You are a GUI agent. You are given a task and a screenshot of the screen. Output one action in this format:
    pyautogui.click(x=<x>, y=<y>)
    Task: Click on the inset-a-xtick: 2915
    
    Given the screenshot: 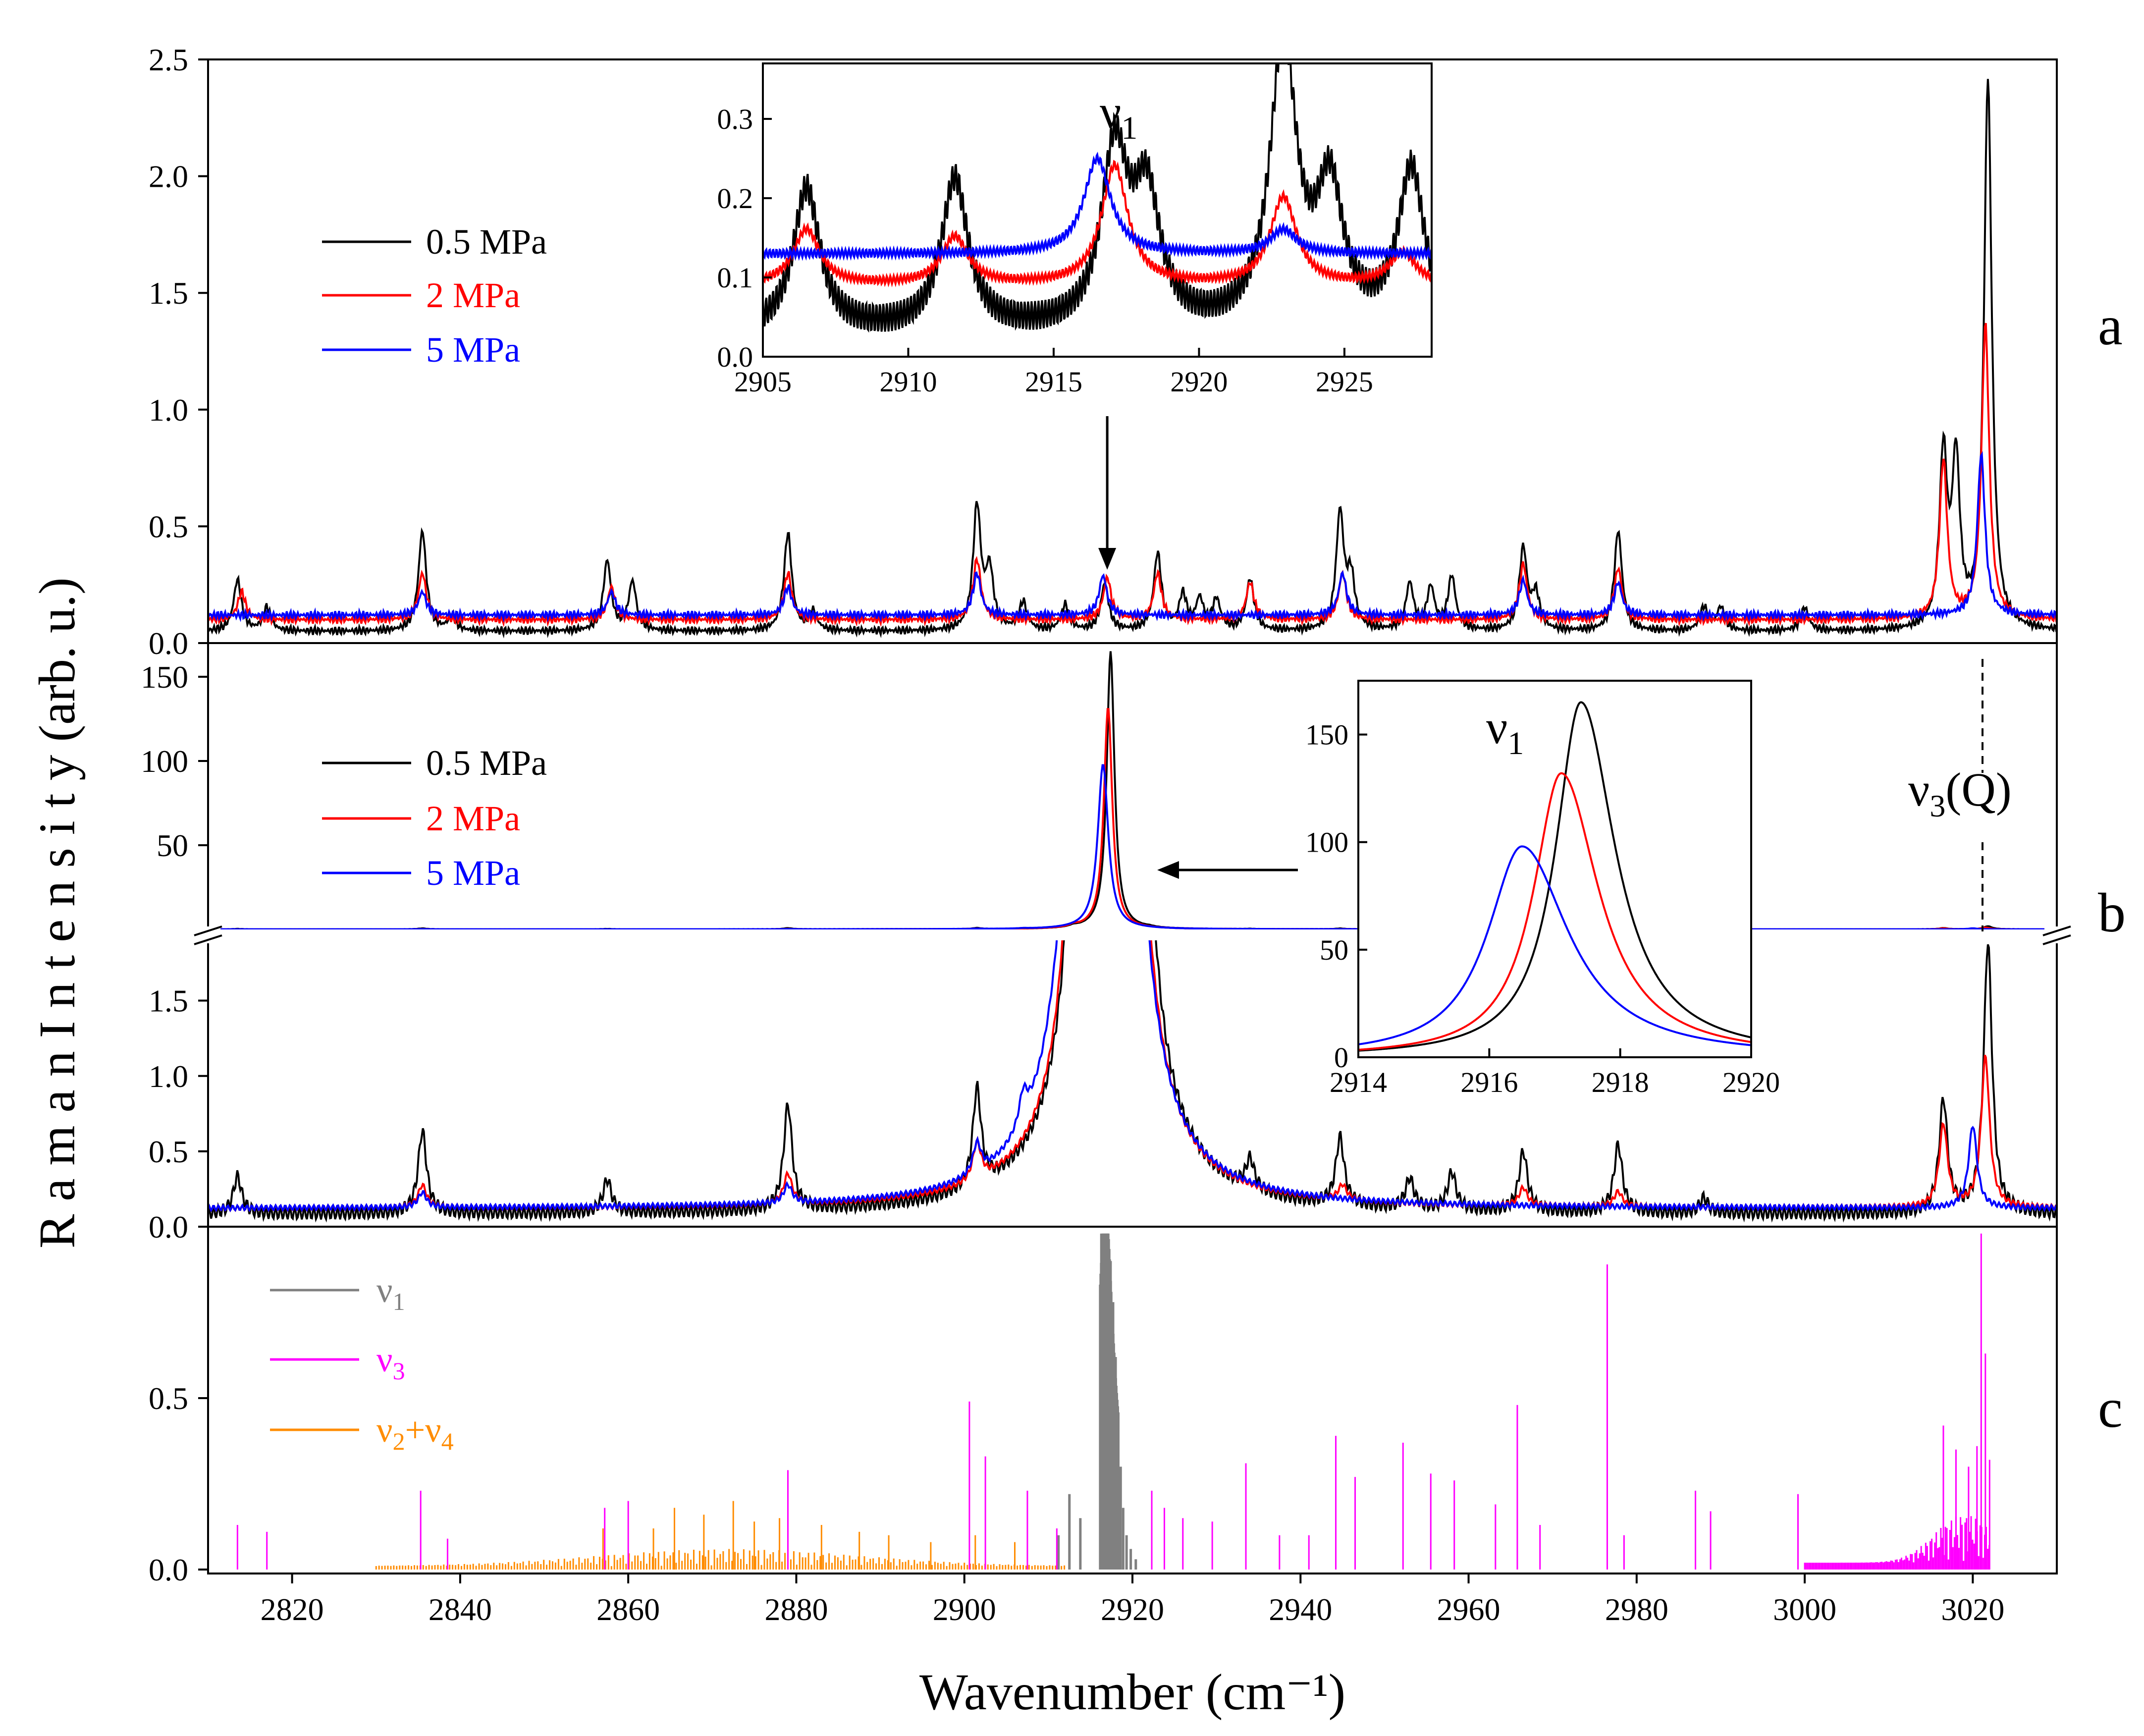 What is the action you would take?
    pyautogui.click(x=1053, y=382)
    